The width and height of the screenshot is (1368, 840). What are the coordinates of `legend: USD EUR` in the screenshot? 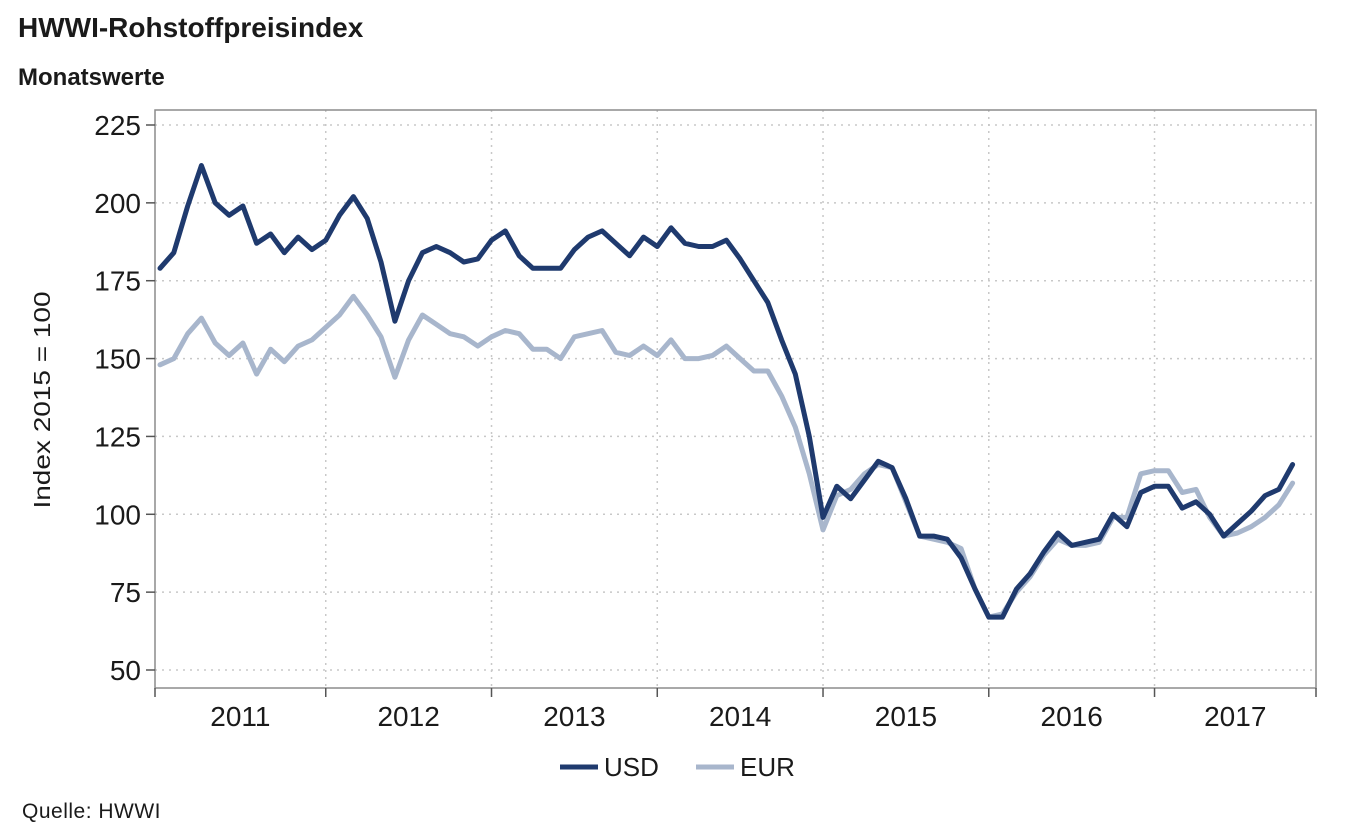 It's located at (677, 767).